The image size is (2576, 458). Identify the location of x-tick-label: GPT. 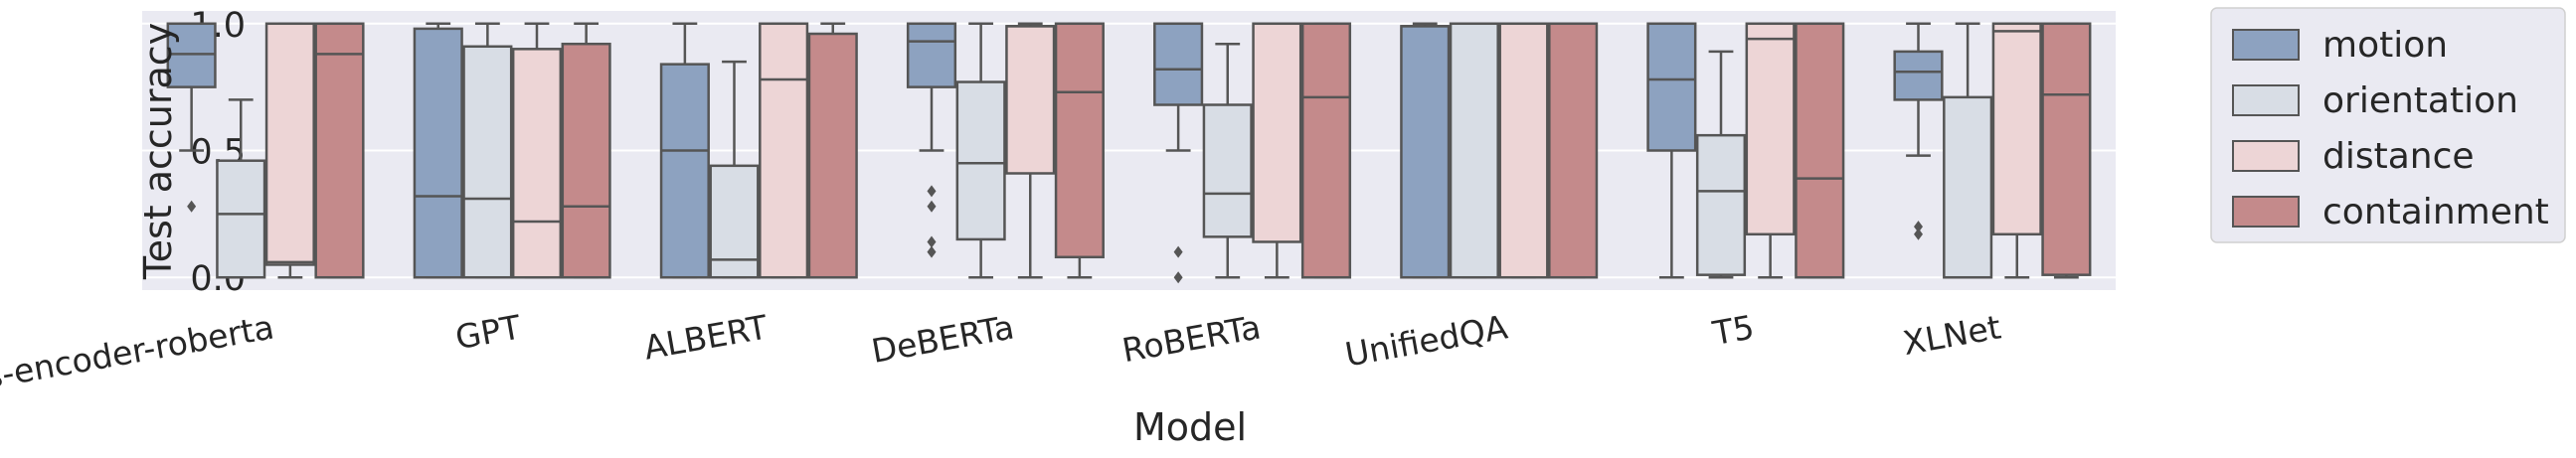
(488, 332).